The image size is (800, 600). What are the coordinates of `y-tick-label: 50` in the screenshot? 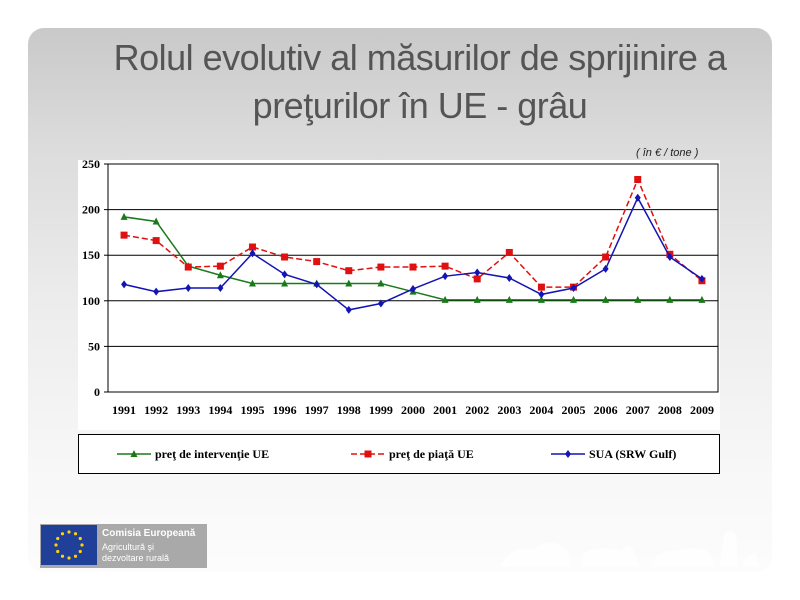 It's located at (94, 346).